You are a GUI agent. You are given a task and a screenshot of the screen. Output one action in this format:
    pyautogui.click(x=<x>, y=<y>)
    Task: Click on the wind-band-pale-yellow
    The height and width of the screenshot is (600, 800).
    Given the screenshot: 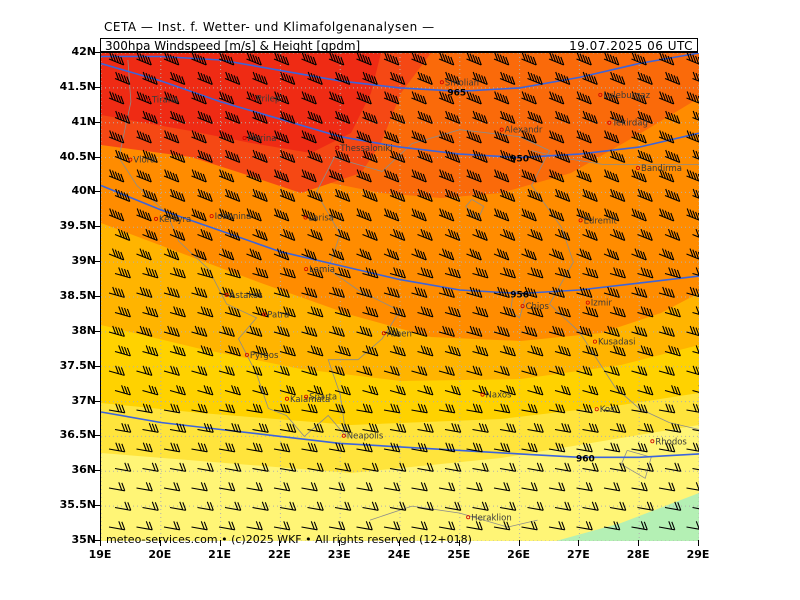 What is the action you would take?
    pyautogui.click(x=400, y=483)
    